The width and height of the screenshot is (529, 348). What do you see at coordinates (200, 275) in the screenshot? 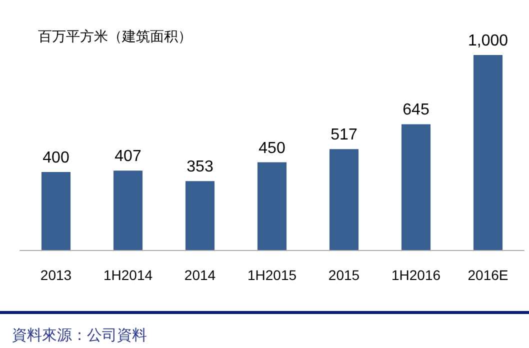
I see `x-tick-label: 2014` at bounding box center [200, 275].